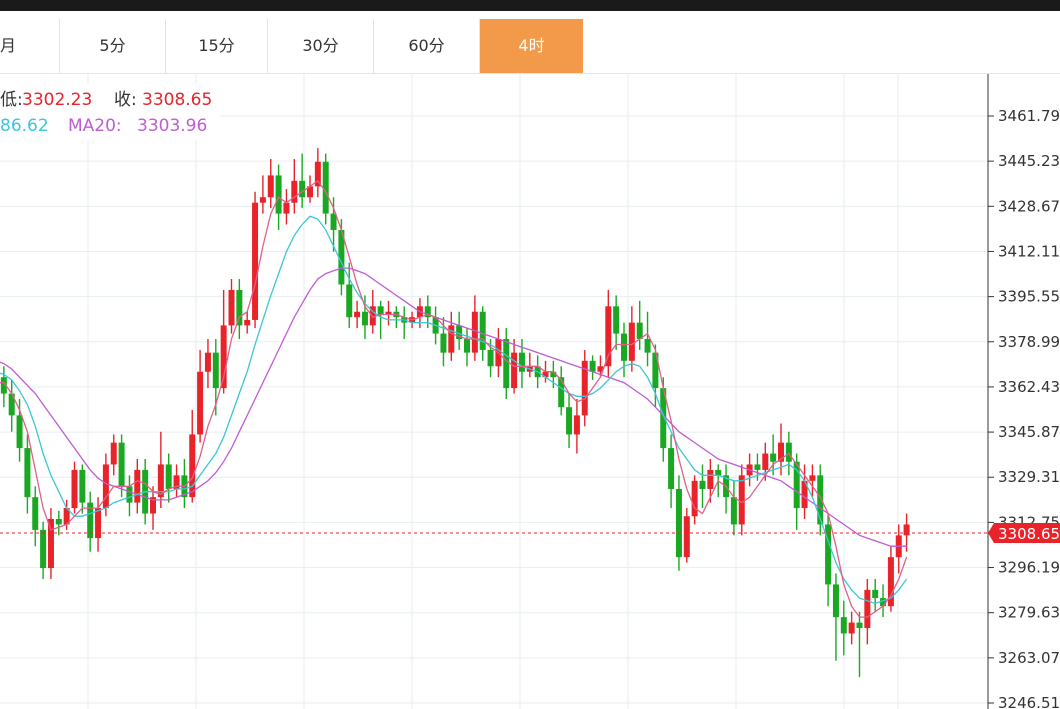 This screenshot has width=1060, height=709. Describe the element at coordinates (95, 126) in the screenshot. I see `legend-ma20-label: MA20:` at that location.